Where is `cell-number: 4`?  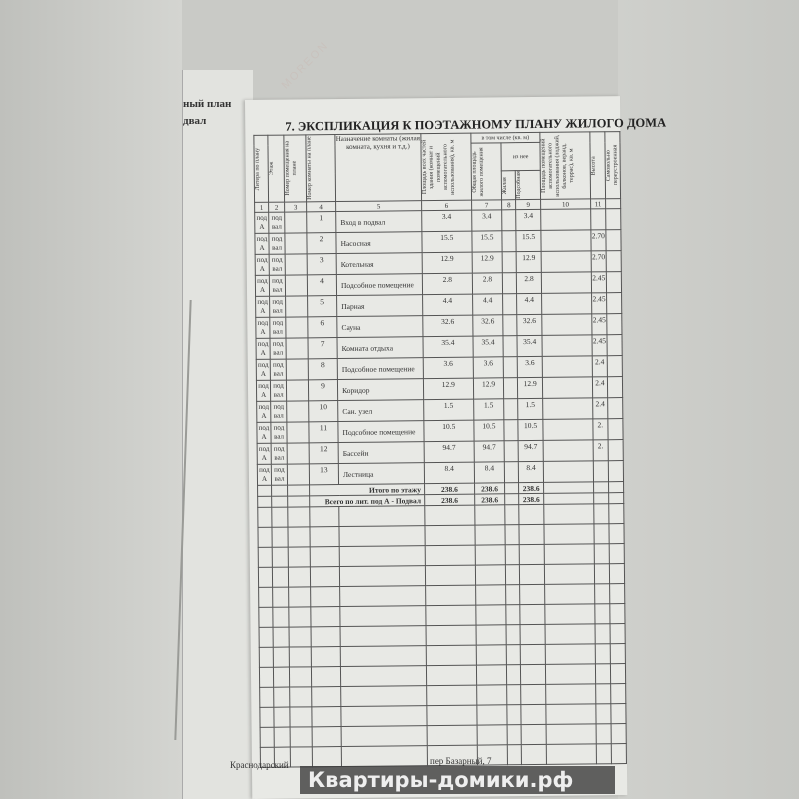 cell-number: 4 is located at coordinates (322, 285).